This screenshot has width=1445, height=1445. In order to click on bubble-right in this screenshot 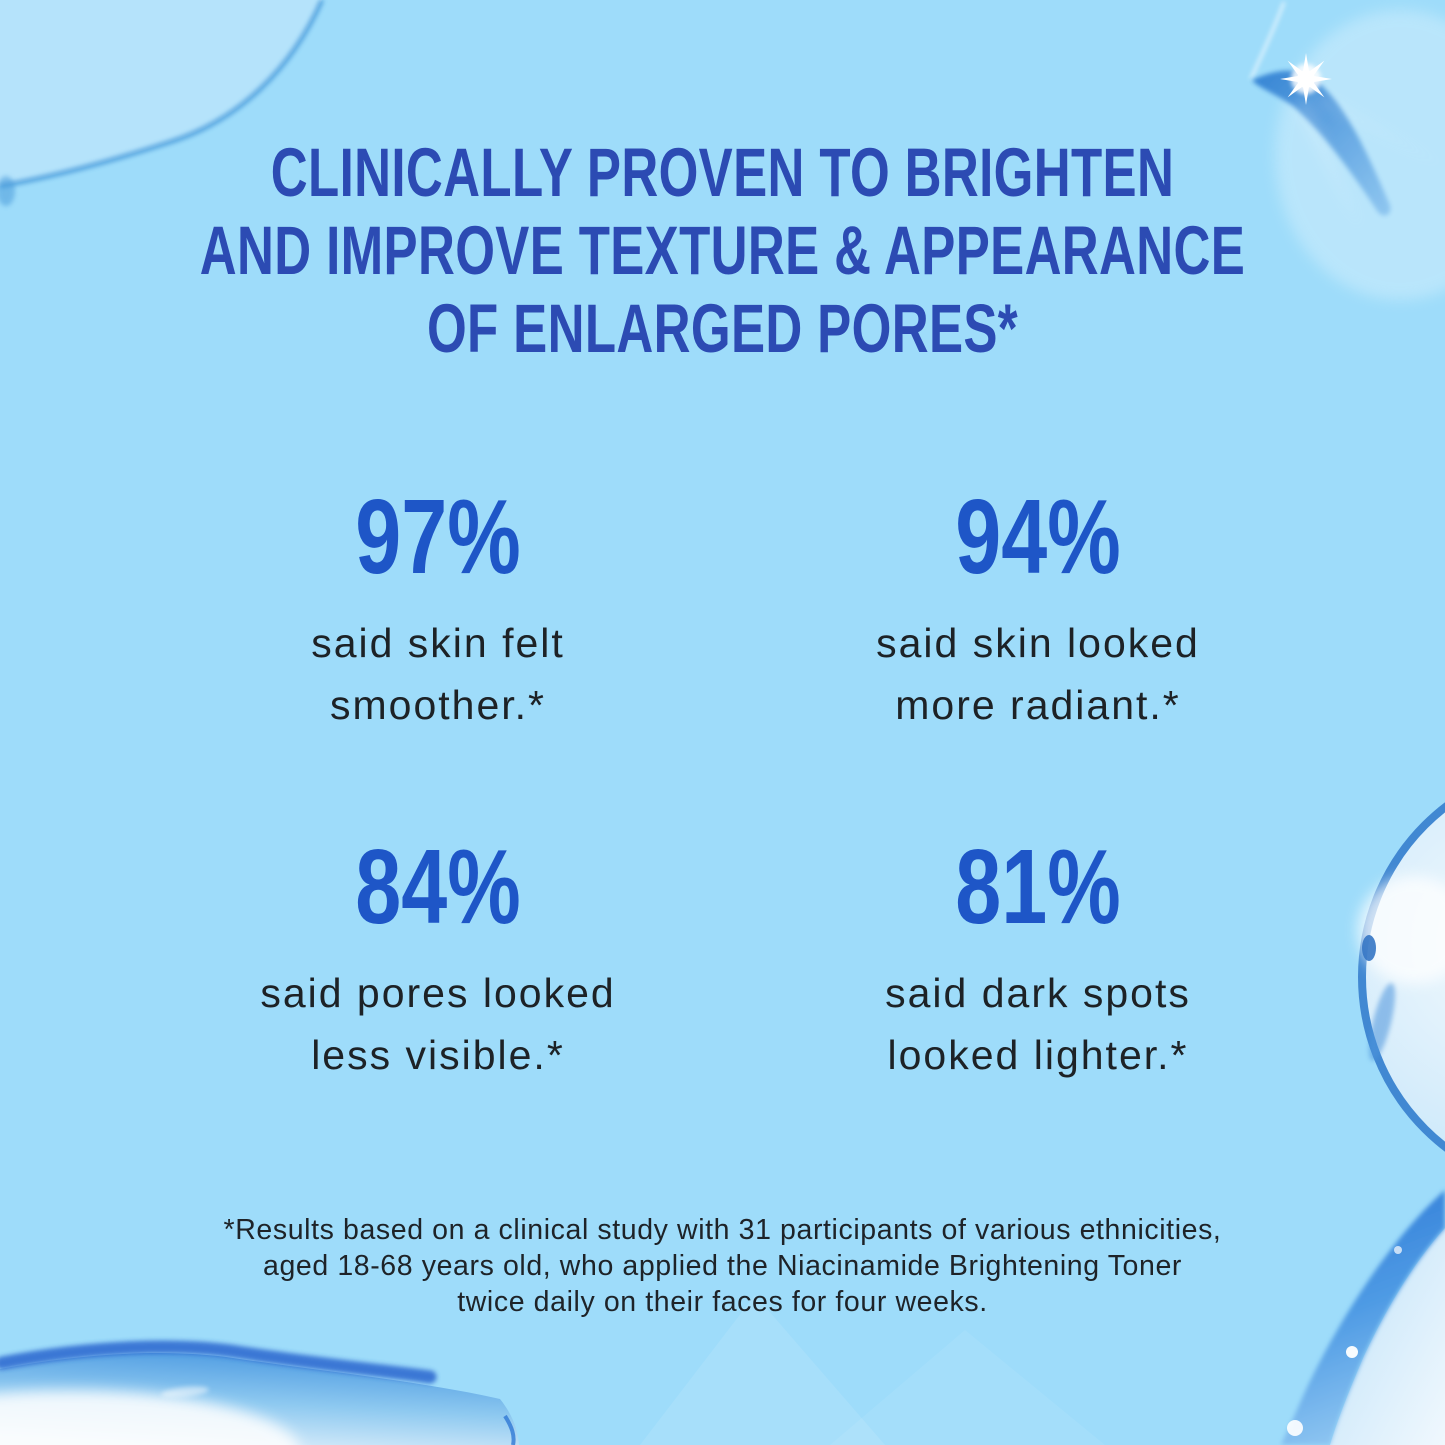, I will do `click(1401, 977)`.